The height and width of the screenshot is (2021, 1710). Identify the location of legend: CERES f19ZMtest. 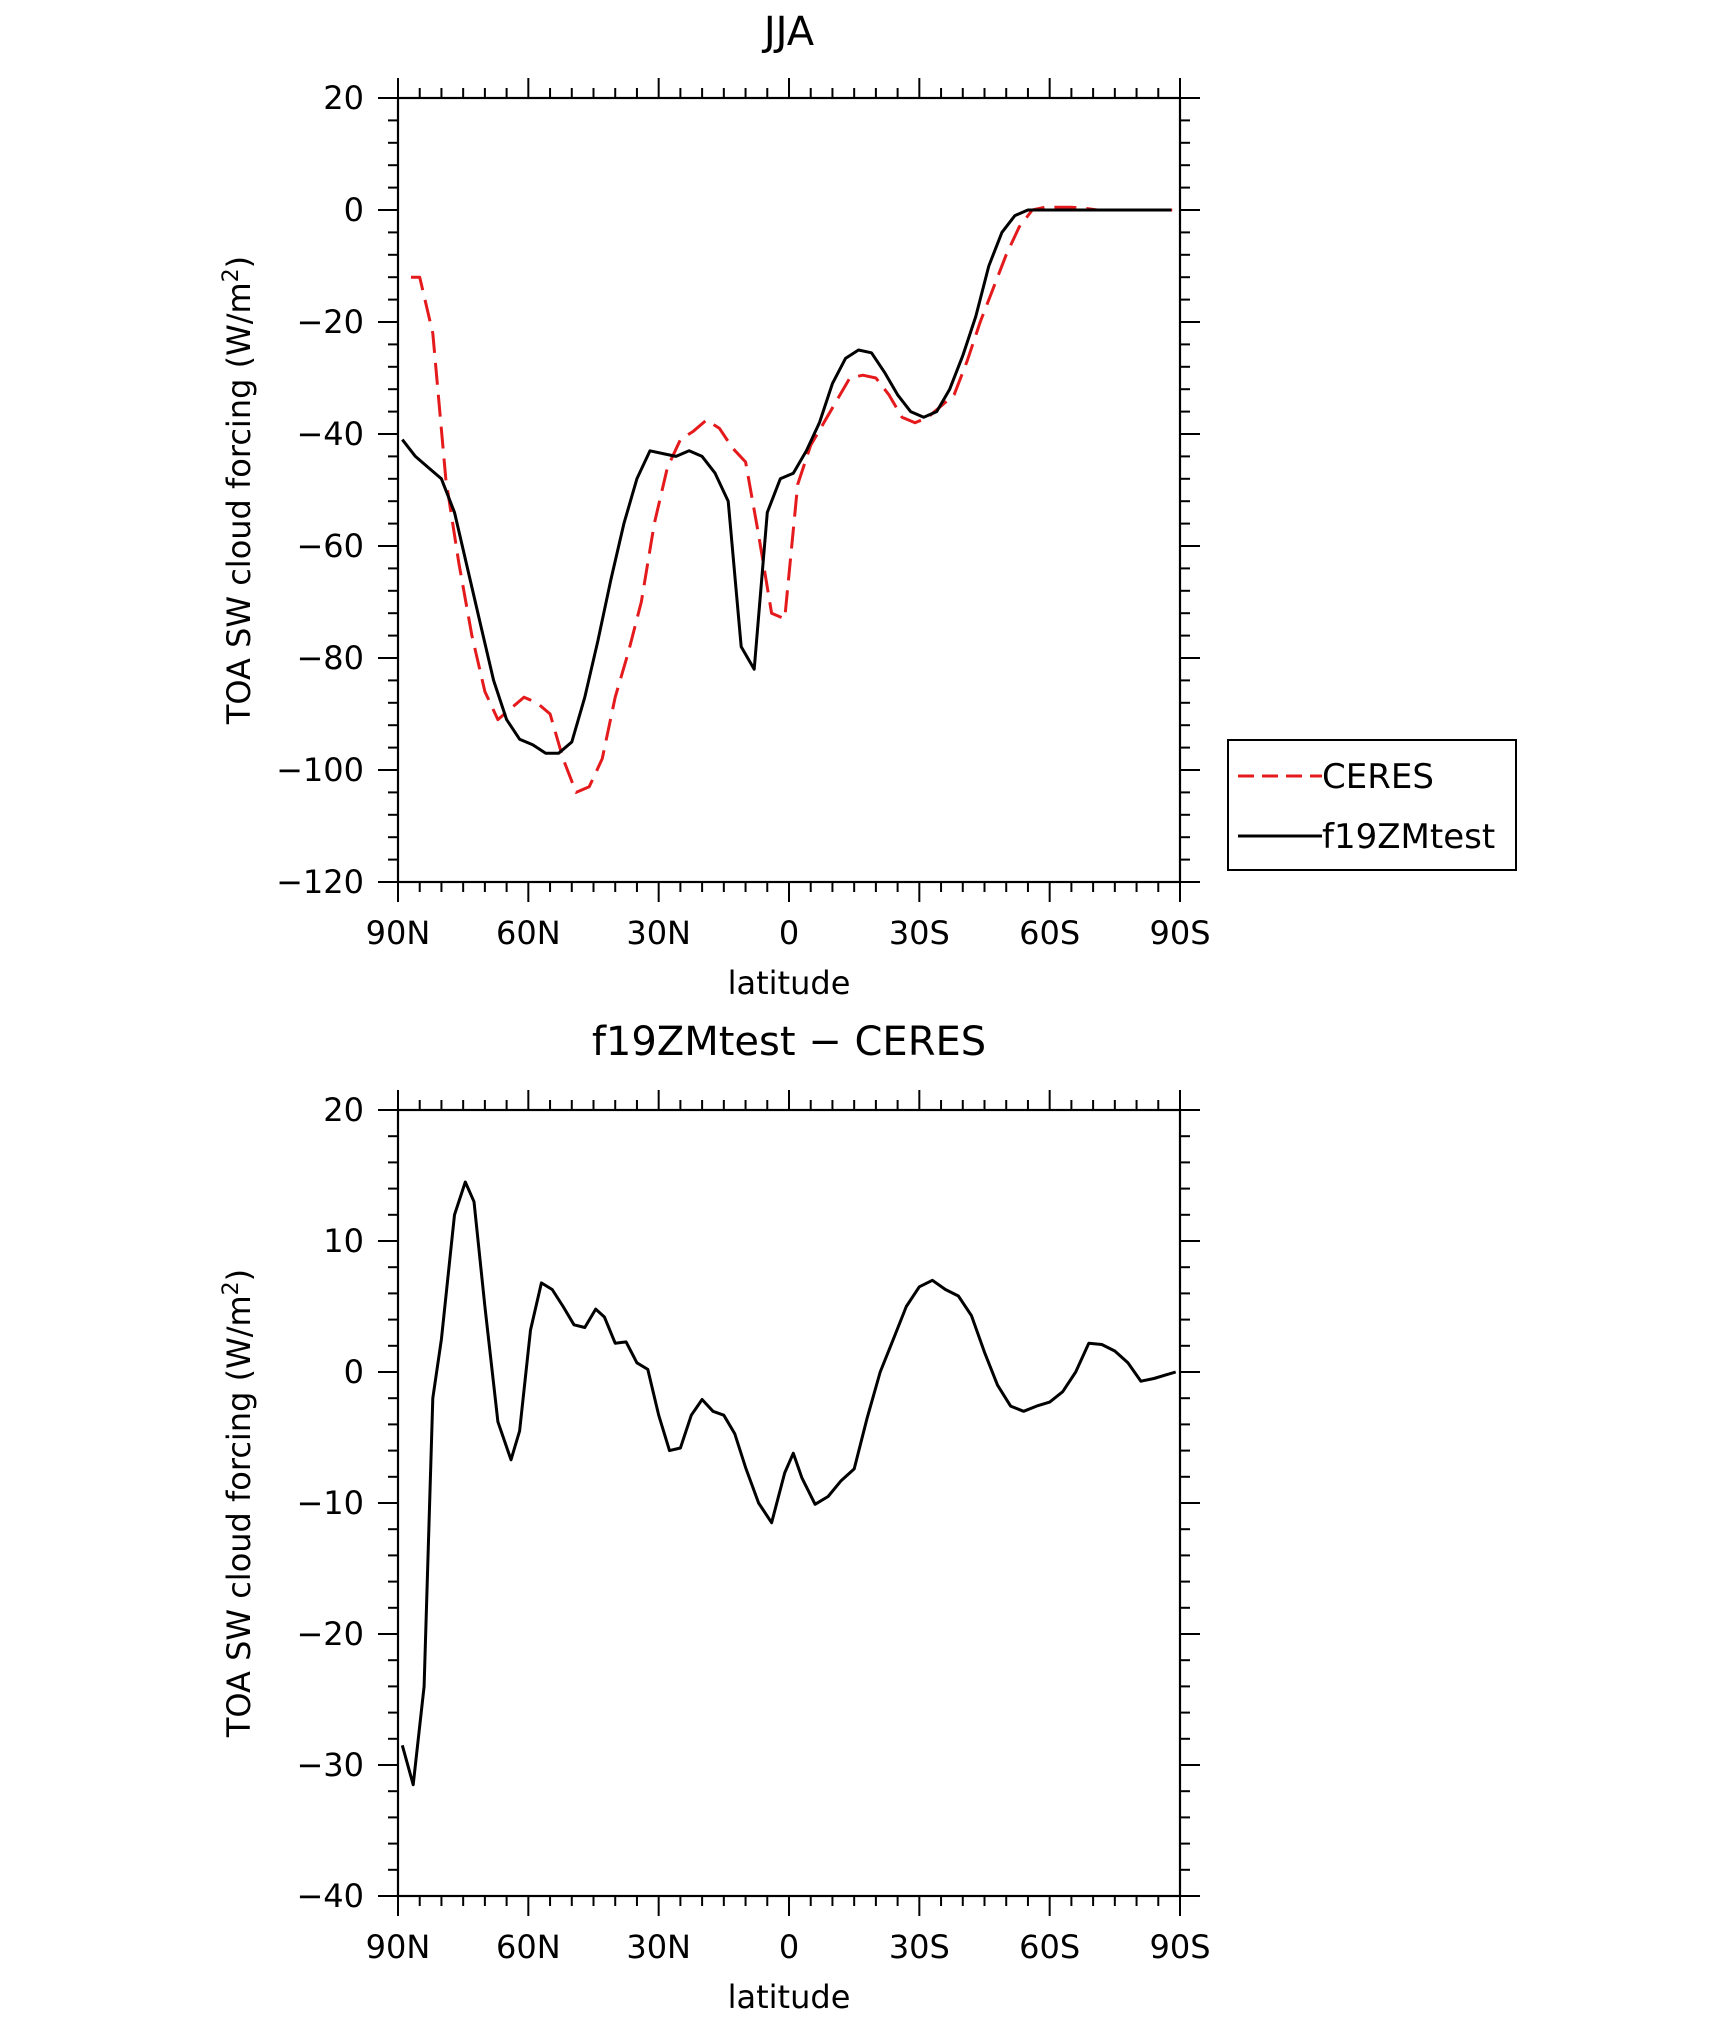
(1372, 805).